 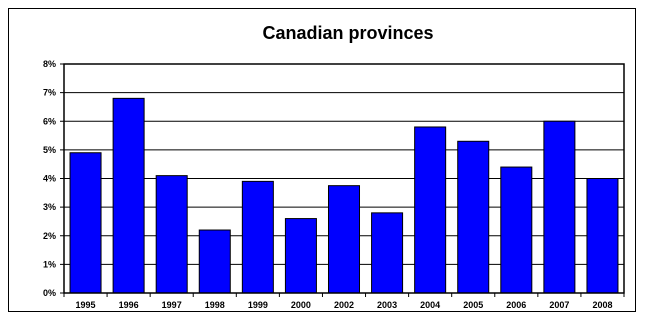 What do you see at coordinates (516, 230) in the screenshot?
I see `bar-2006` at bounding box center [516, 230].